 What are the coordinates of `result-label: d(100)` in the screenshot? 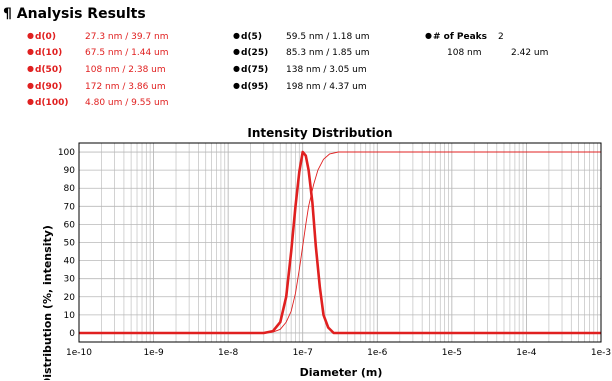 It's located at (52, 103).